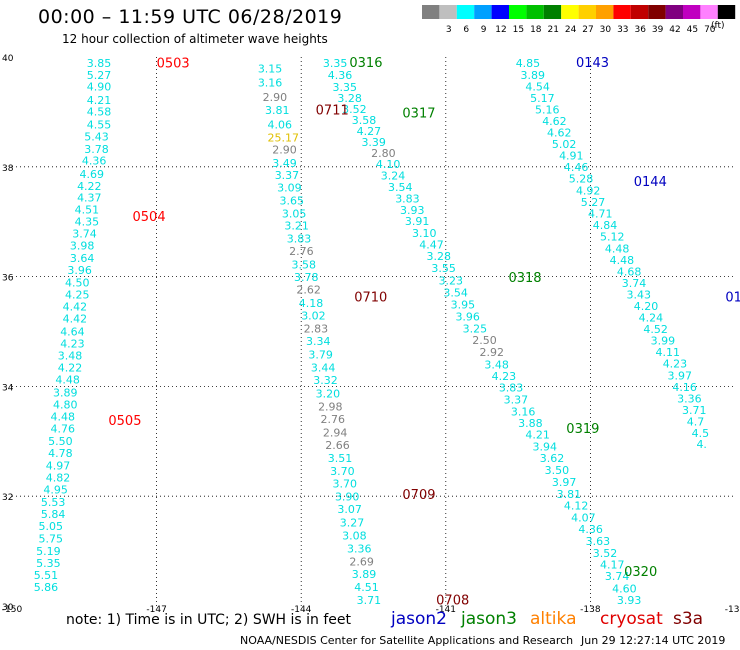 This screenshot has height=650, width=740. I want to click on wave-height-value: 3.24, so click(393, 175).